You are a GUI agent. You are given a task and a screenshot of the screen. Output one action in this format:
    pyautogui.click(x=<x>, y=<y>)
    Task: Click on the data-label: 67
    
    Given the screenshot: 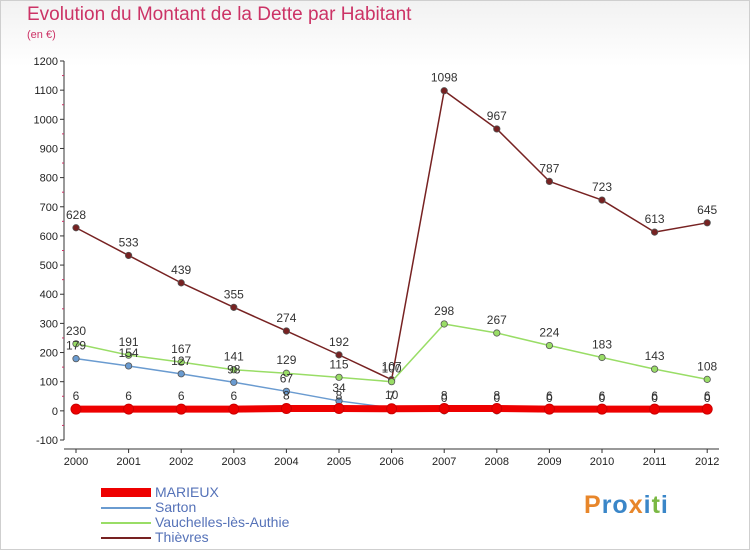 What is the action you would take?
    pyautogui.click(x=287, y=378)
    